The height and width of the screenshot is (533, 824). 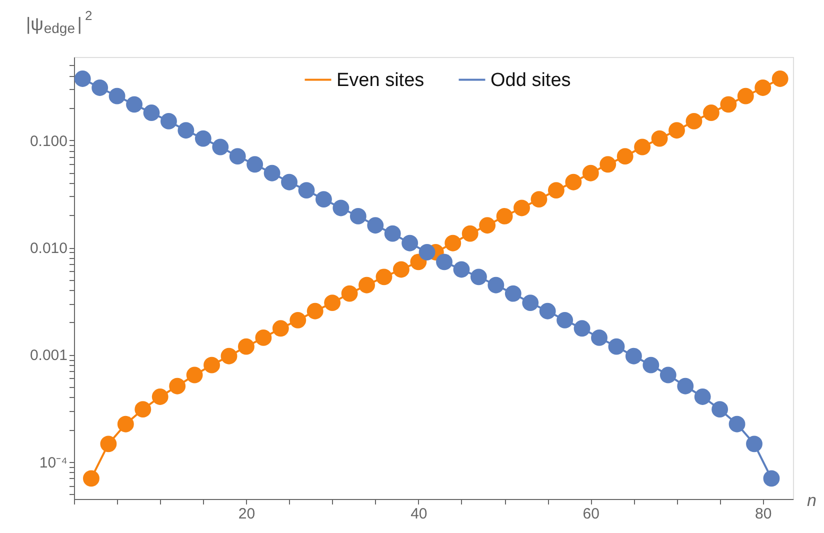 I want to click on x-tick-label: 20, so click(x=247, y=514).